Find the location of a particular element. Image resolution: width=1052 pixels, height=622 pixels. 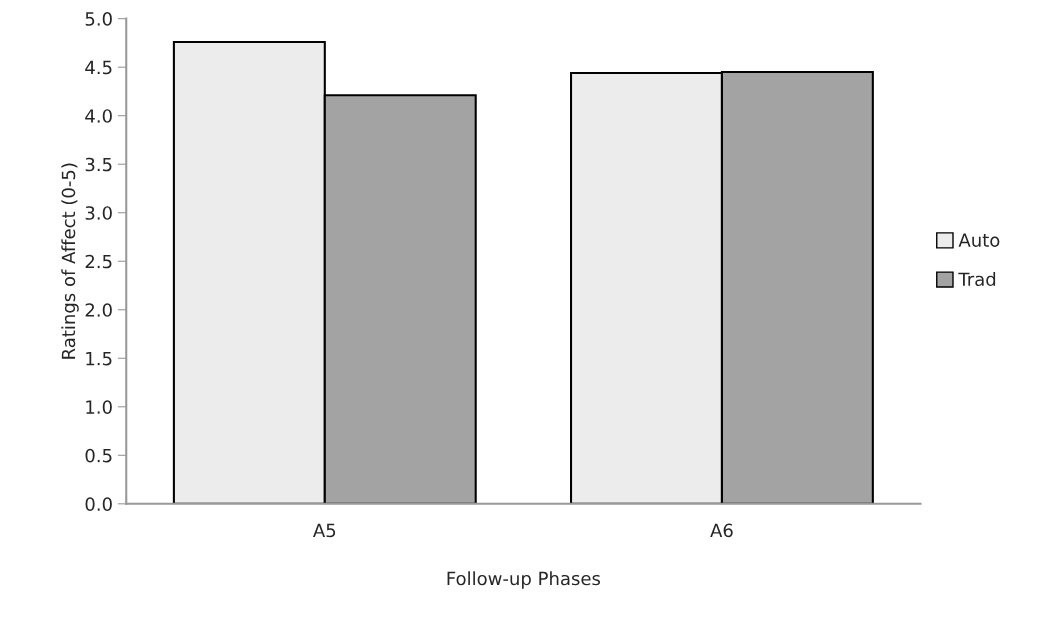

y-tick-label: 2.5 is located at coordinates (98, 261).